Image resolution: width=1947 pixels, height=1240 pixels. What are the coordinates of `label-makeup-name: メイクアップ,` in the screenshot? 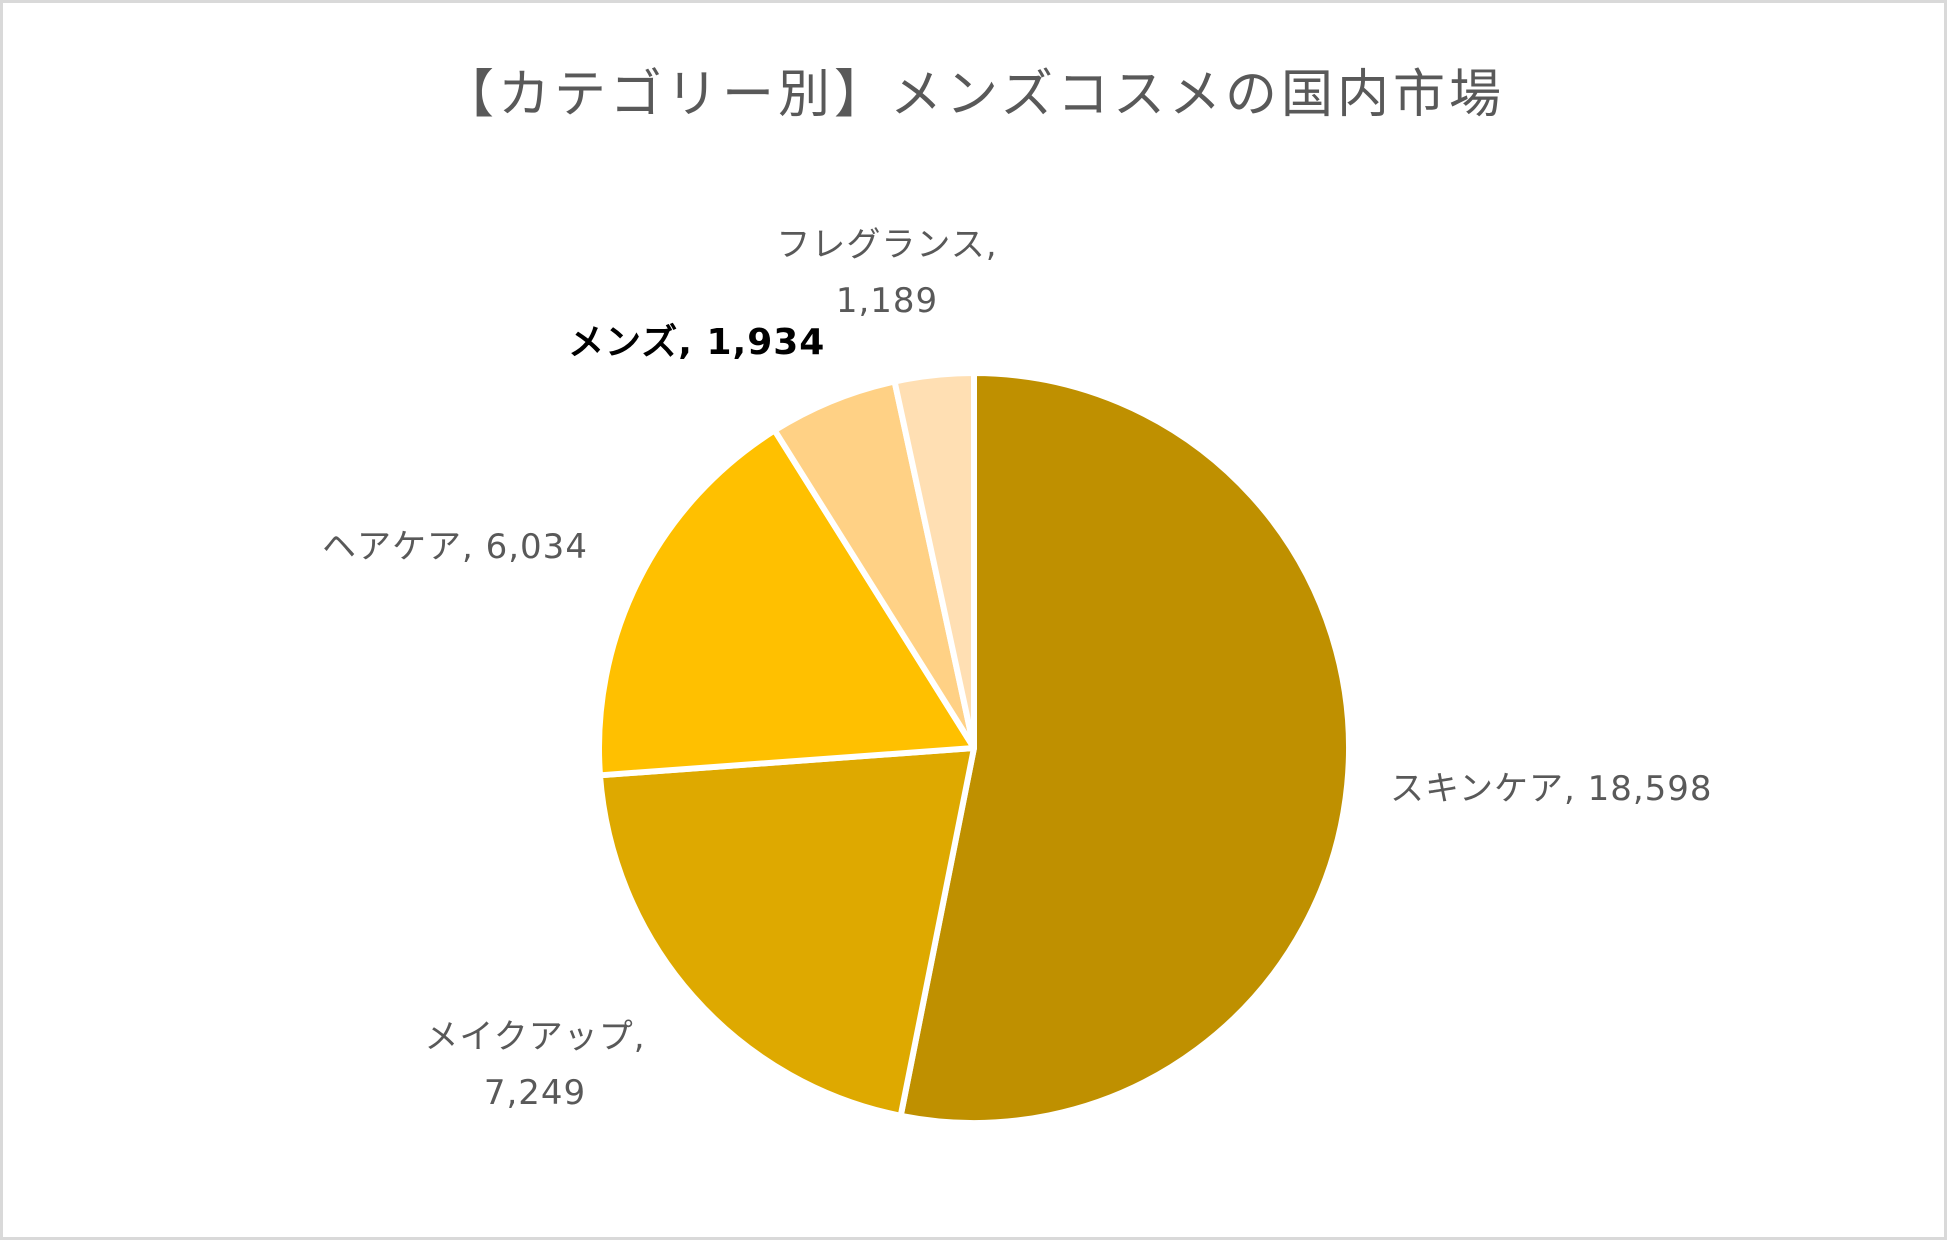 It's located at (535, 1037).